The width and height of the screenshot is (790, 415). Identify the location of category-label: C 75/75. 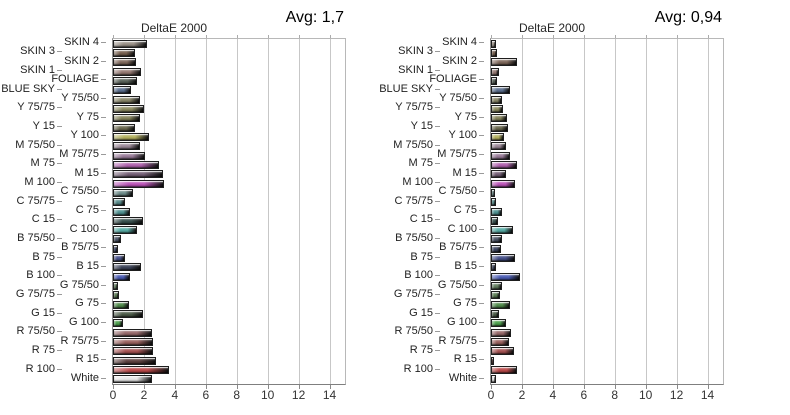
(417, 201).